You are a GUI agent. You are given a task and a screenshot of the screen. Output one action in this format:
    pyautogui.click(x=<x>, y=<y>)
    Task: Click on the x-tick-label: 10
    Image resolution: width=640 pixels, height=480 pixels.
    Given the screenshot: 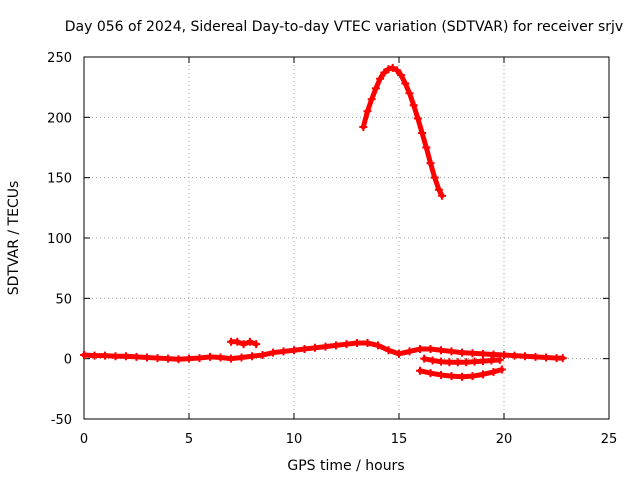 What is the action you would take?
    pyautogui.click(x=294, y=439)
    